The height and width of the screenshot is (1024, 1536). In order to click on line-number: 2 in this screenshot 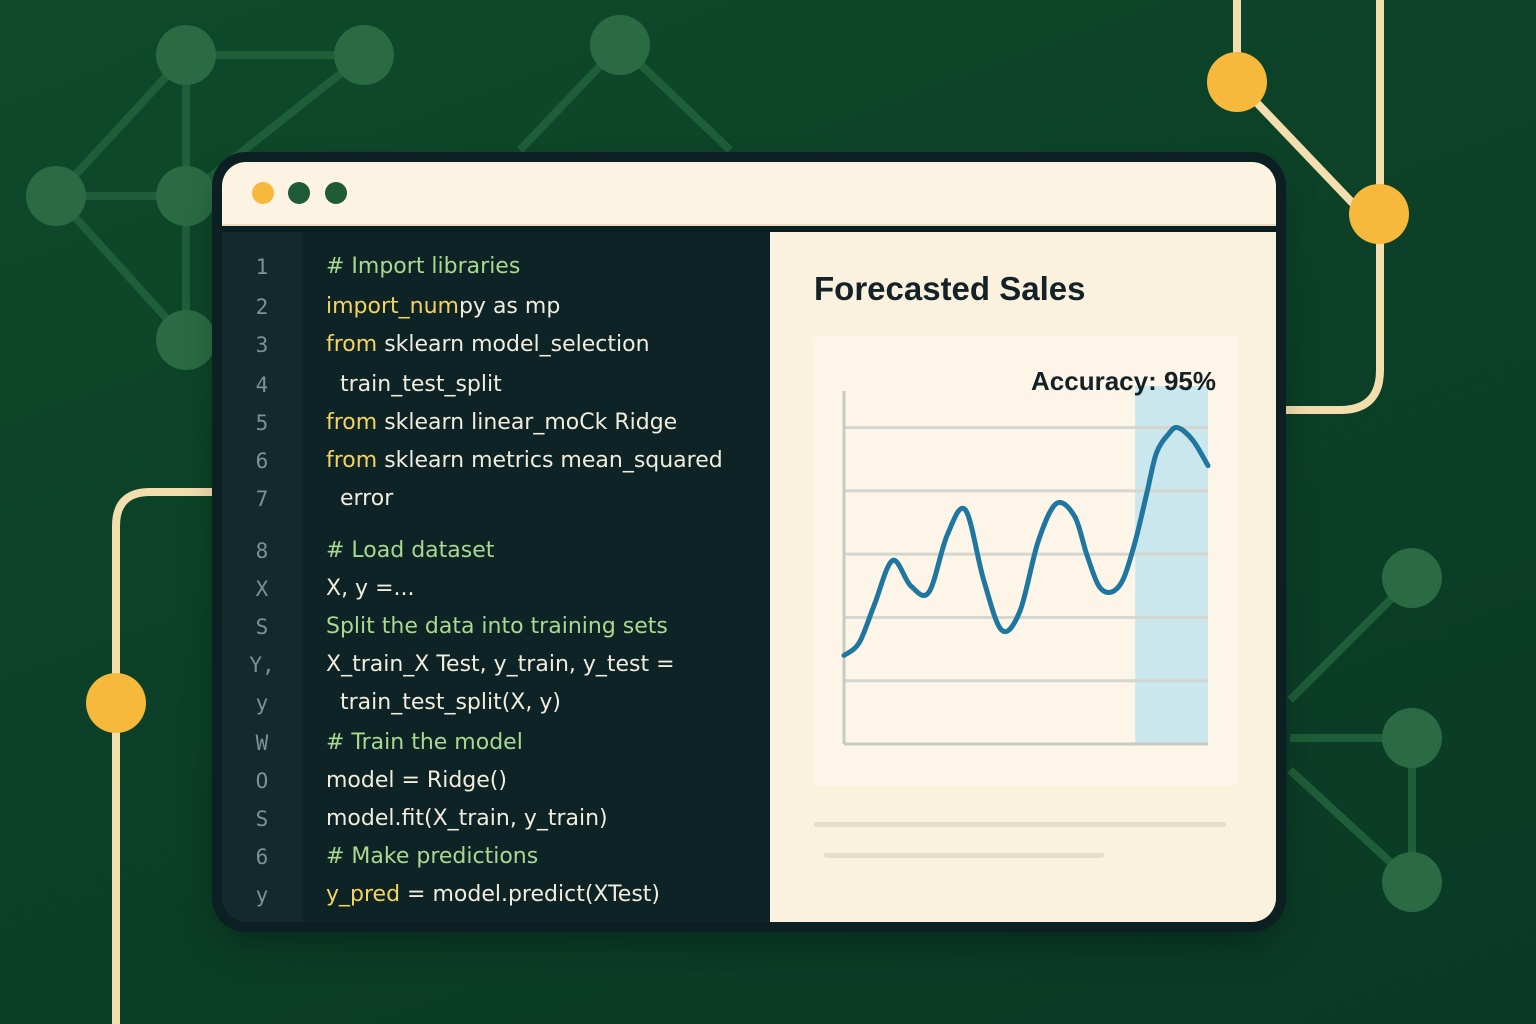, I will do `click(262, 307)`.